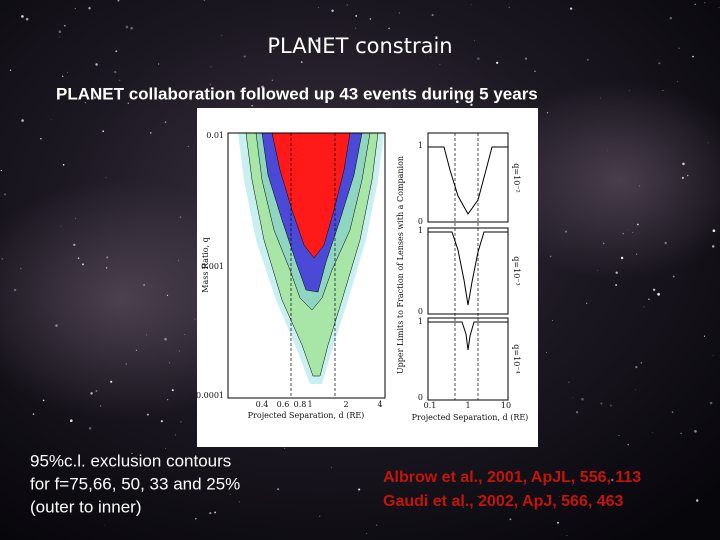  What do you see at coordinates (215, 135) in the screenshot?
I see `y-tick-label: 0.01` at bounding box center [215, 135].